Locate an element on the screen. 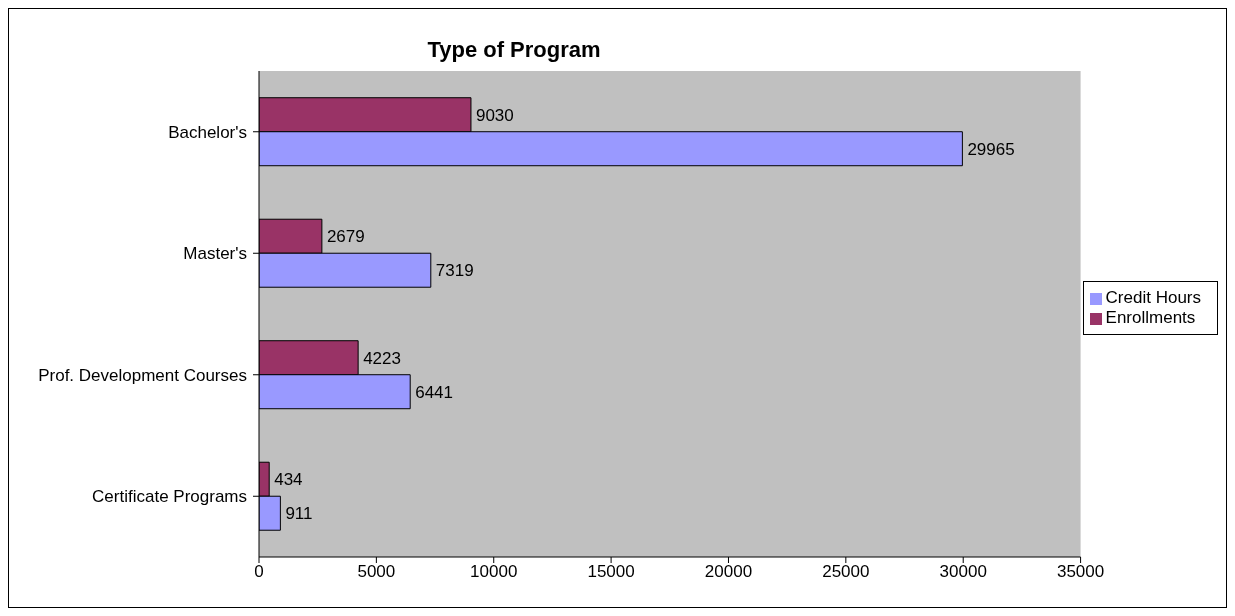 This screenshot has width=1235, height=616. x-tick-label: 10000 is located at coordinates (494, 572).